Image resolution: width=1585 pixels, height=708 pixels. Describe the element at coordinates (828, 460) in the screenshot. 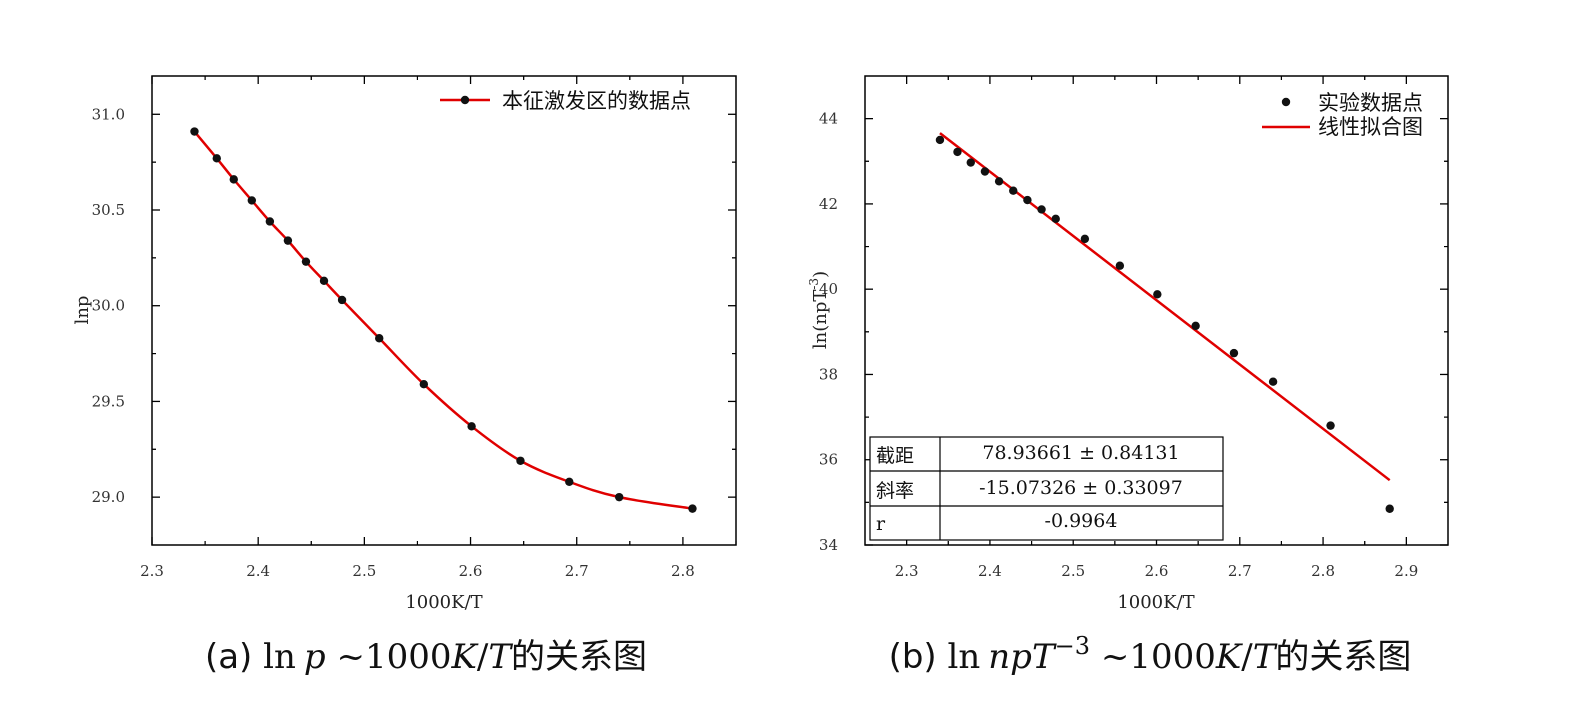

I see `y-tick-label: 36` at that location.